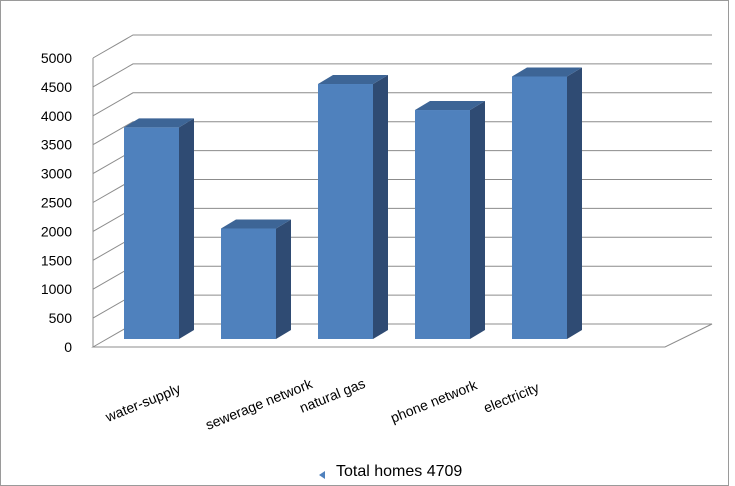  I want to click on y-axis-ticks: 0 500 1000 1500 2000 2500 3000 3500 4000 4500 5000, so click(56, 202).